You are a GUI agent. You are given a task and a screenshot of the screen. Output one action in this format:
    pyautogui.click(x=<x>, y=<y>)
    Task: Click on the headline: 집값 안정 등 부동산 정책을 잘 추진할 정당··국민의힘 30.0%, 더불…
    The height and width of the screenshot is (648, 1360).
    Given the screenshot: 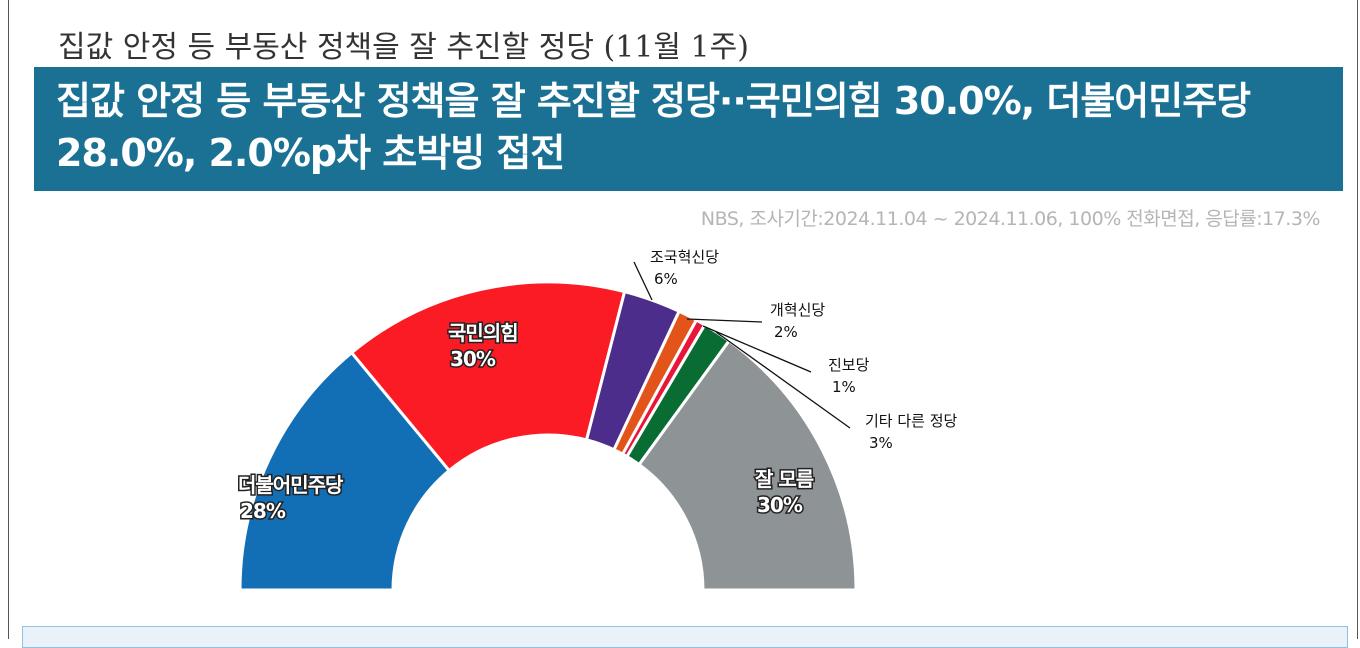 What is the action you would take?
    pyautogui.click(x=653, y=127)
    